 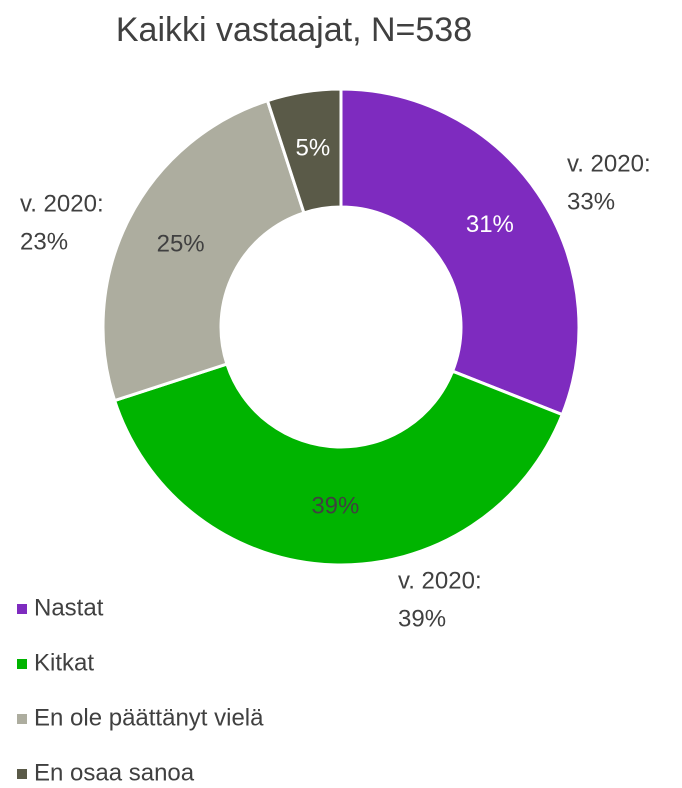 I want to click on legend-label: Nastat, so click(x=69, y=607).